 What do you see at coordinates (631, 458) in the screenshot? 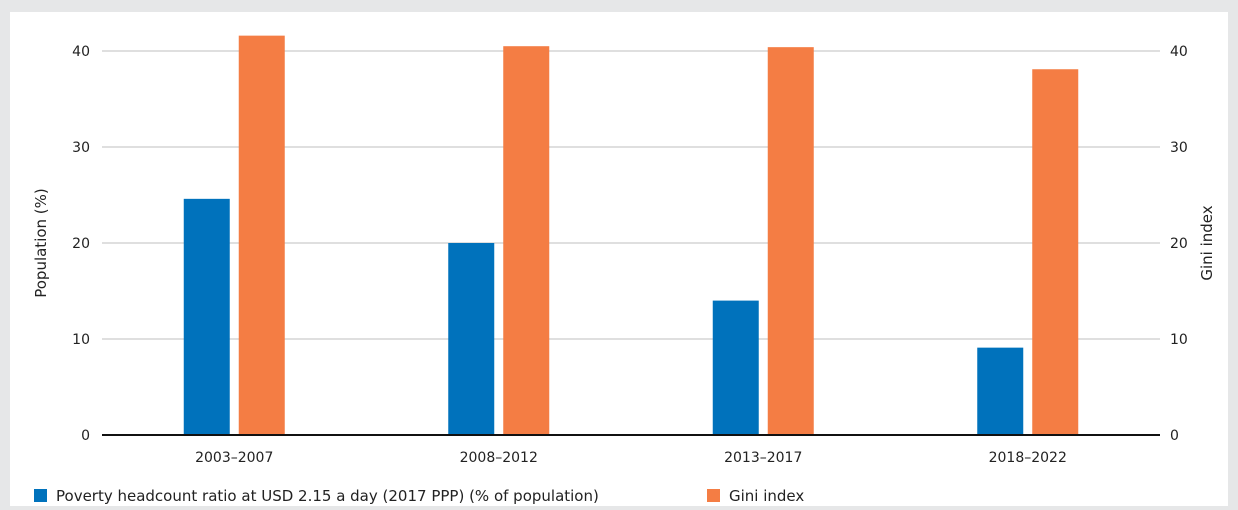
I see `x-axis-ticks: 2003–2007 2008–2012 2013–2017 2018–2022` at bounding box center [631, 458].